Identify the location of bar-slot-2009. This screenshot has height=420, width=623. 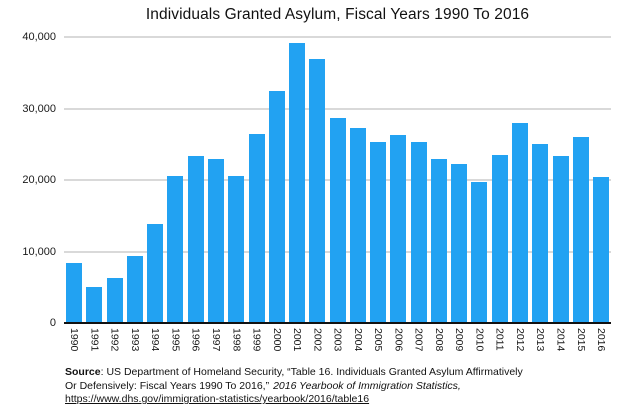
(459, 180).